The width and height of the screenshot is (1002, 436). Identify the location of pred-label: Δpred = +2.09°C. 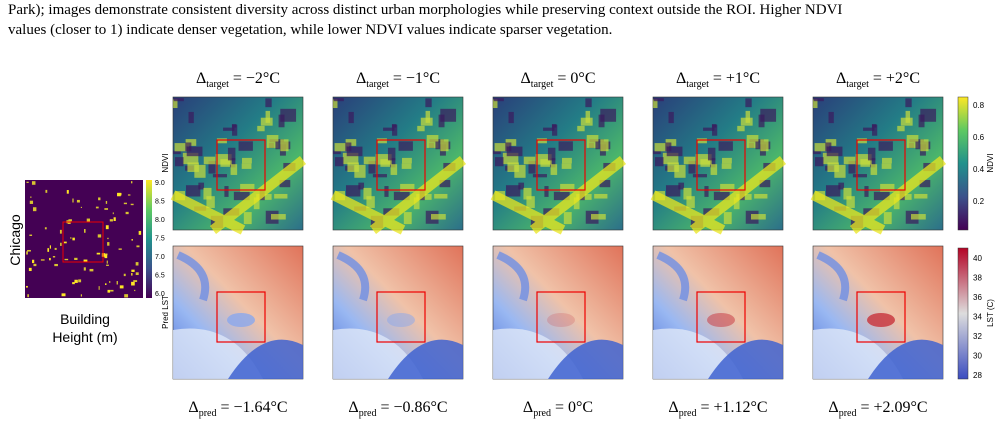
(877, 409).